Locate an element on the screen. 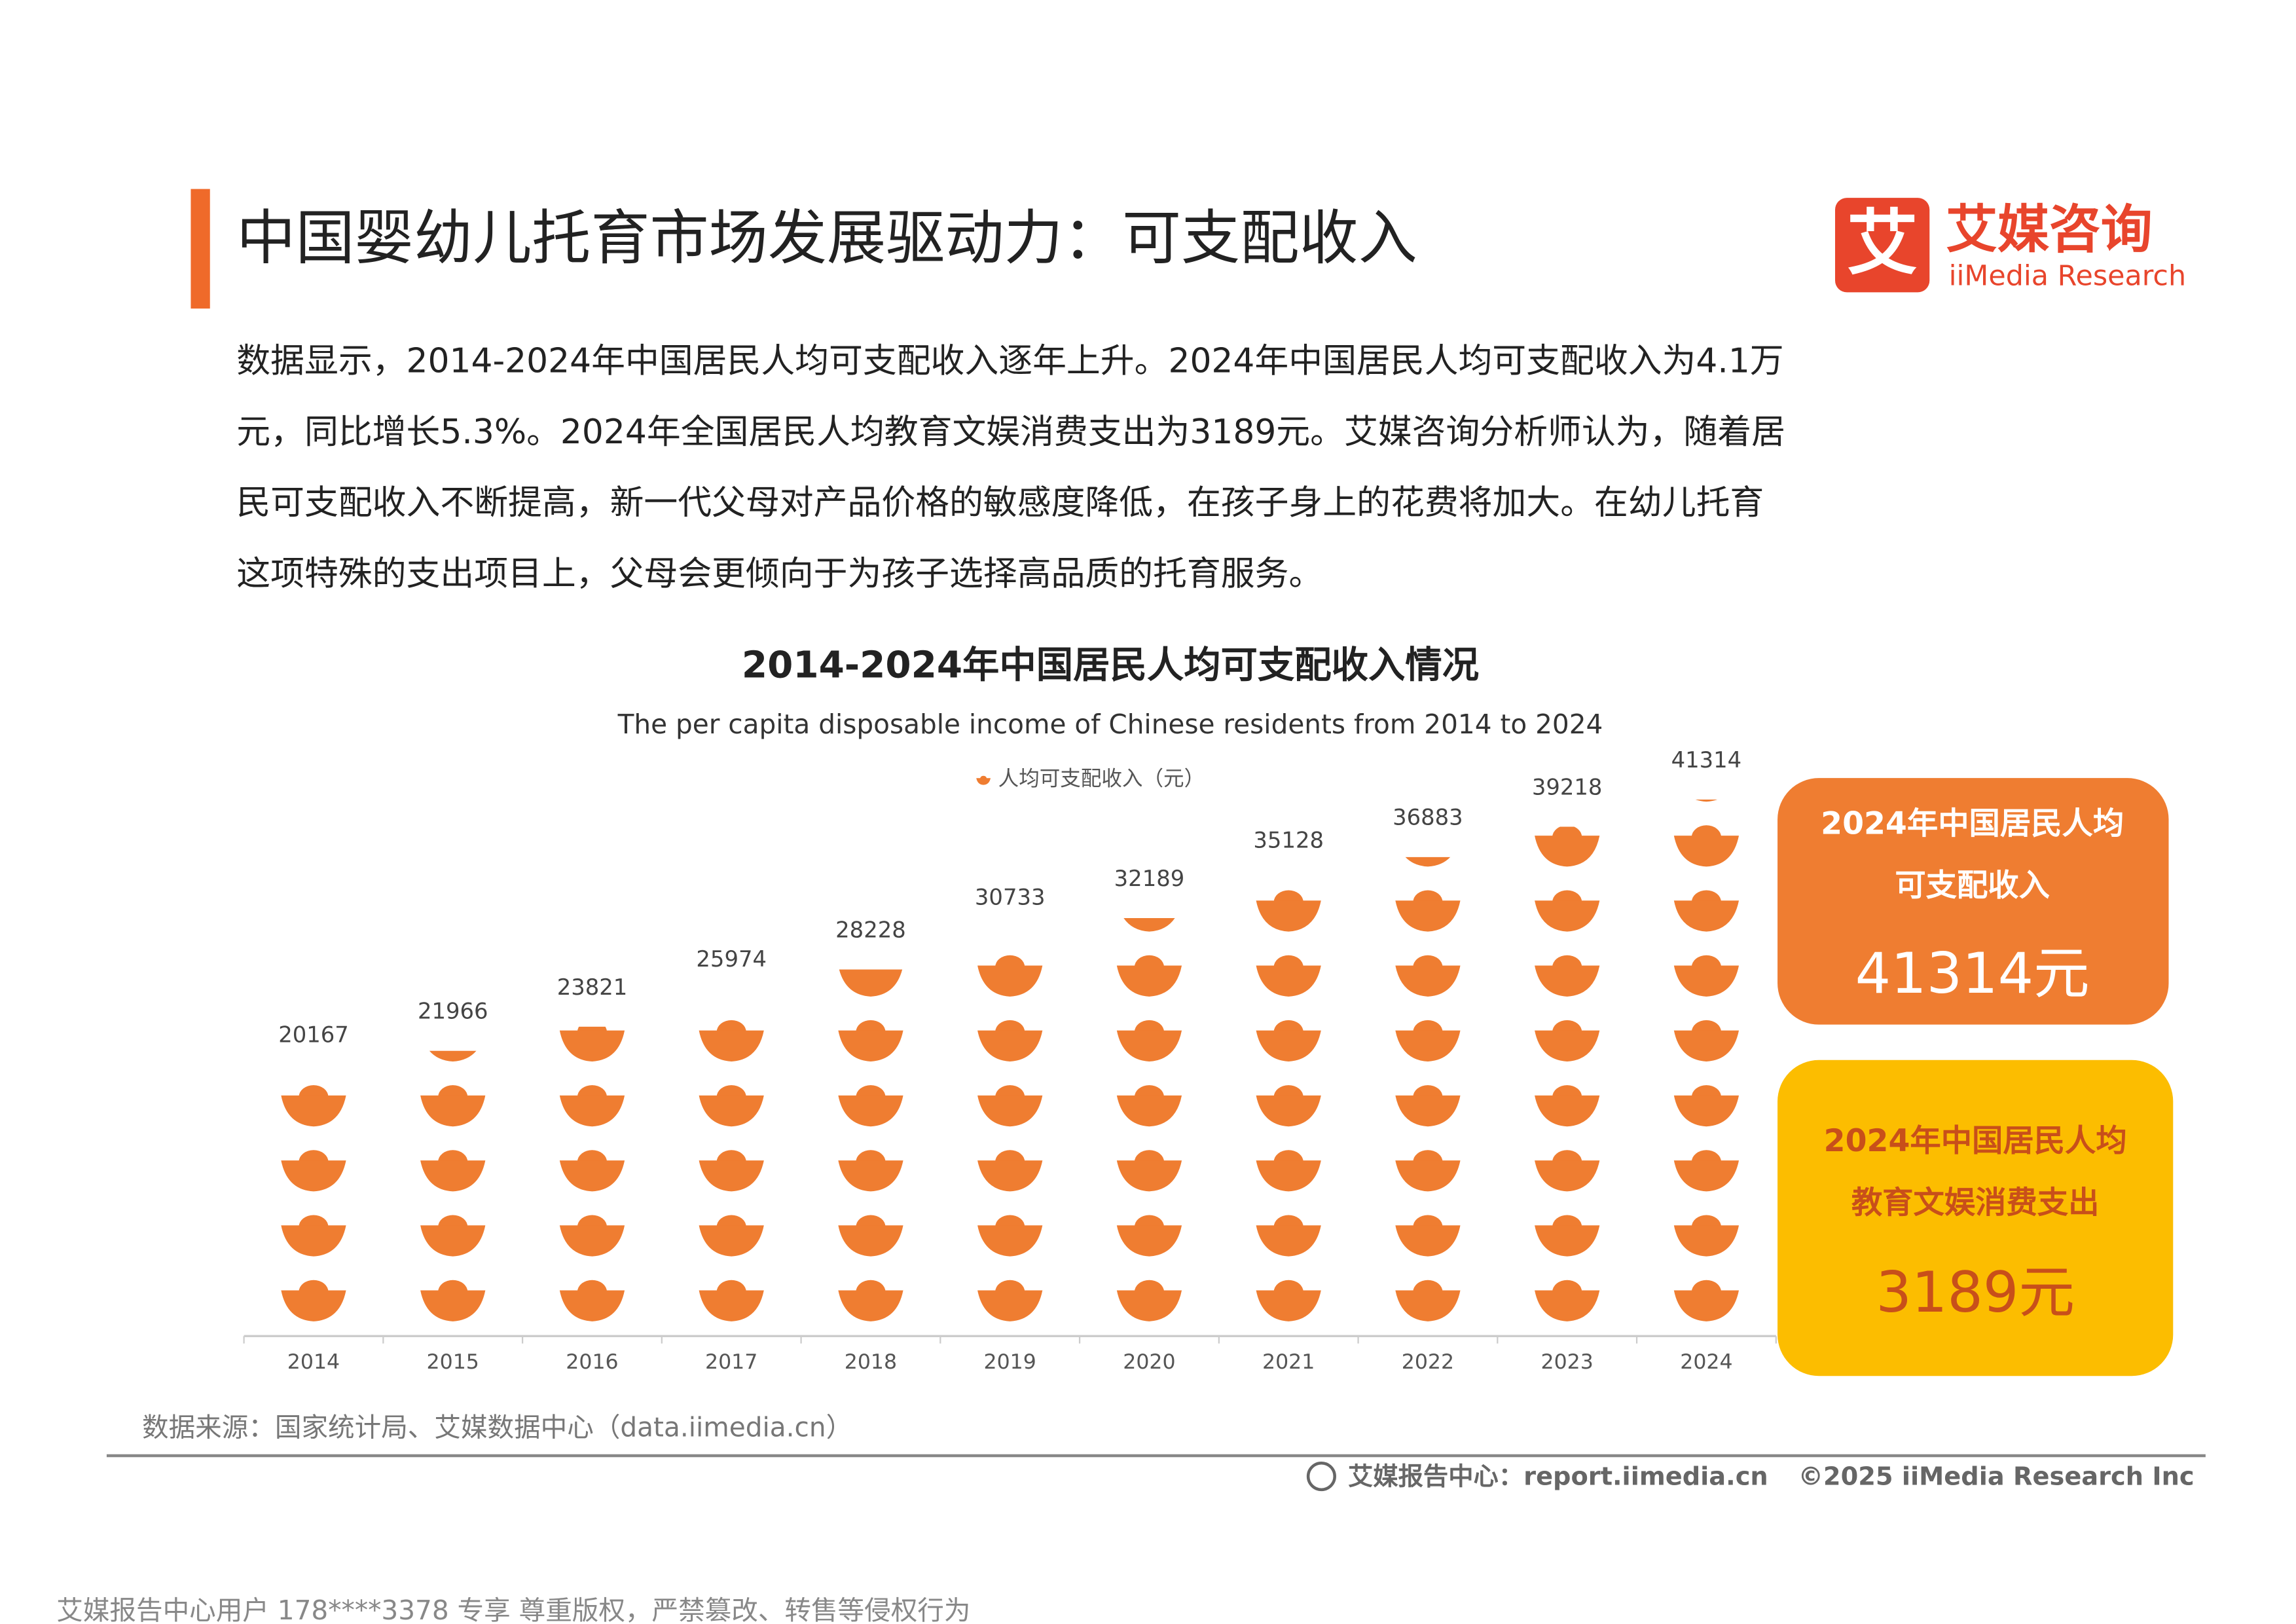 Image resolution: width=2296 pixels, height=1624 pixels. value-label: 30733 is located at coordinates (1010, 897).